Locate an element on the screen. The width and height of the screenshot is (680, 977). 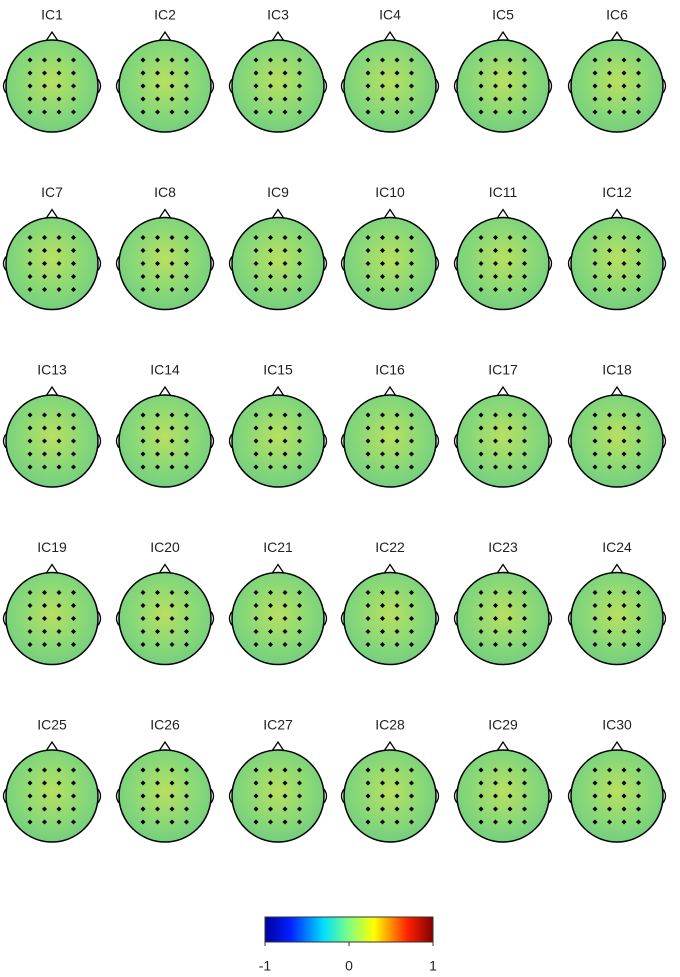
nose is located at coordinates (278, 36).